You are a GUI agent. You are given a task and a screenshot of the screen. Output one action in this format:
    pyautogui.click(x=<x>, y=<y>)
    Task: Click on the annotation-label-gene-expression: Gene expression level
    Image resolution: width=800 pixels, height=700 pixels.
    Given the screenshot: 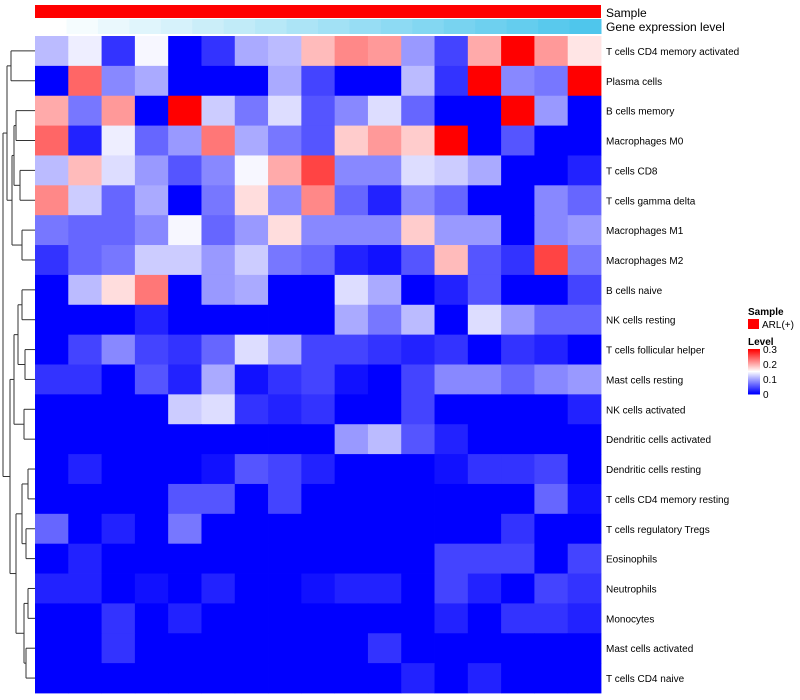 What is the action you would take?
    pyautogui.click(x=665, y=27)
    